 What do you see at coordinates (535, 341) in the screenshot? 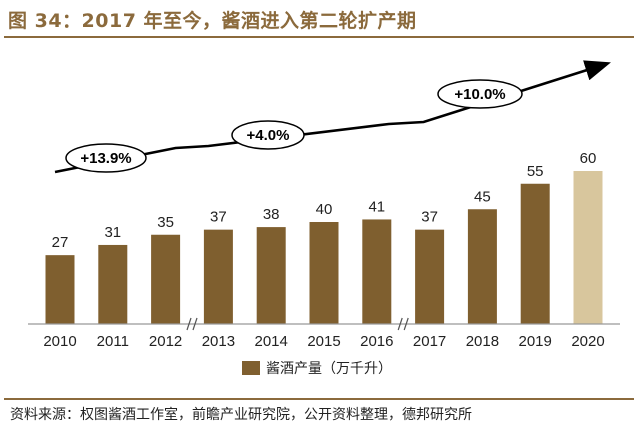
I see `category-label-2019: 2019` at bounding box center [535, 341].